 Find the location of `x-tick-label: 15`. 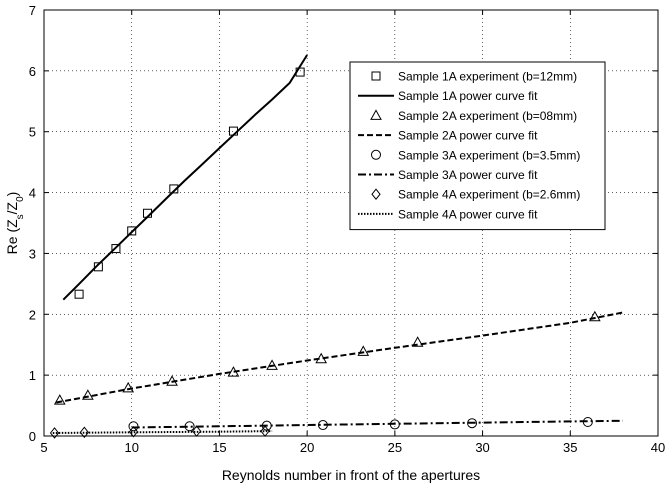

x-tick-label: 15 is located at coordinates (219, 447).